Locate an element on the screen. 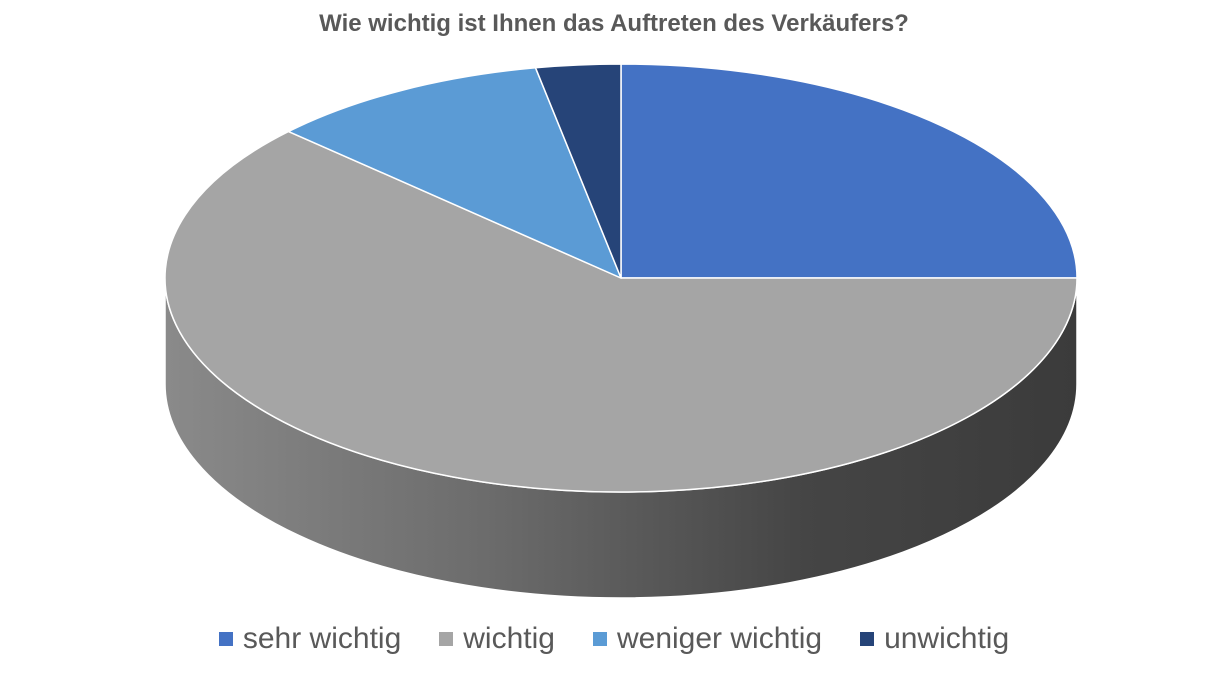 The image size is (1228, 674). pie-slice-unwichtig is located at coordinates (578, 171).